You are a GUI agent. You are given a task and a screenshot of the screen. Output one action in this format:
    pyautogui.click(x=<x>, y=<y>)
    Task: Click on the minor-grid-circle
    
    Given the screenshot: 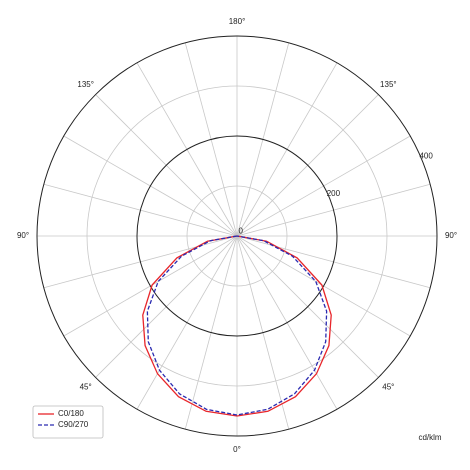 What is the action you would take?
    pyautogui.click(x=237, y=236)
    